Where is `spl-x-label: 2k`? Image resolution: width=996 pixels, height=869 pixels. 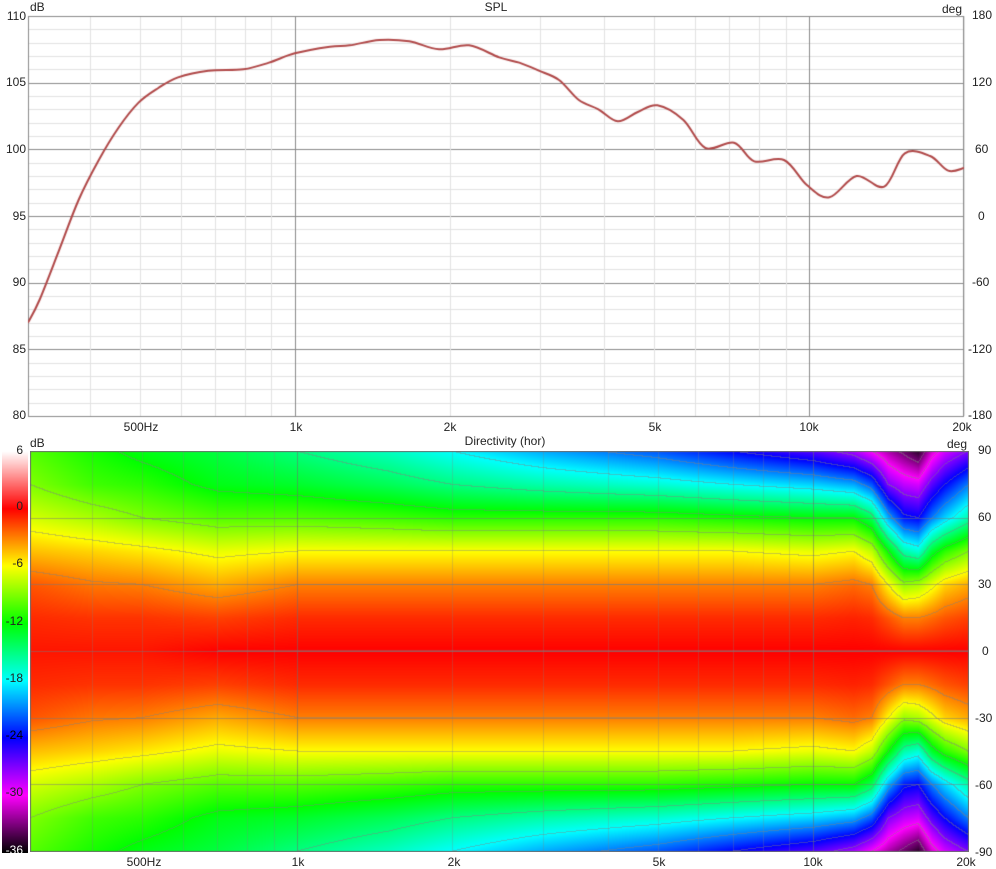 spl-x-label: 2k is located at coordinates (450, 427).